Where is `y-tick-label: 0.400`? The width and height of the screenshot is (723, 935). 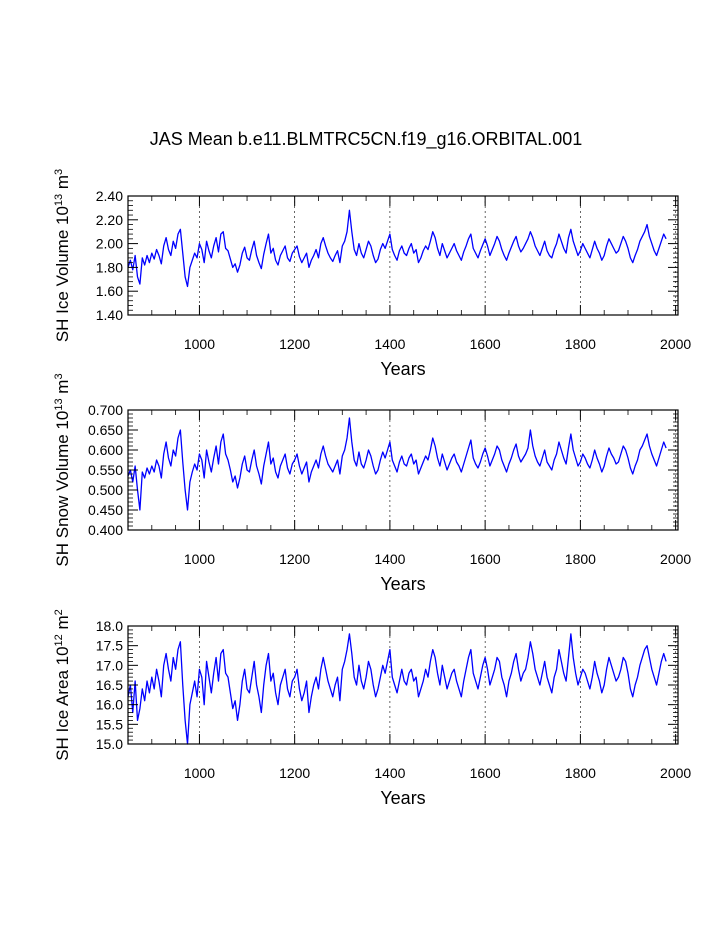
y-tick-label: 0.400 is located at coordinates (105, 530).